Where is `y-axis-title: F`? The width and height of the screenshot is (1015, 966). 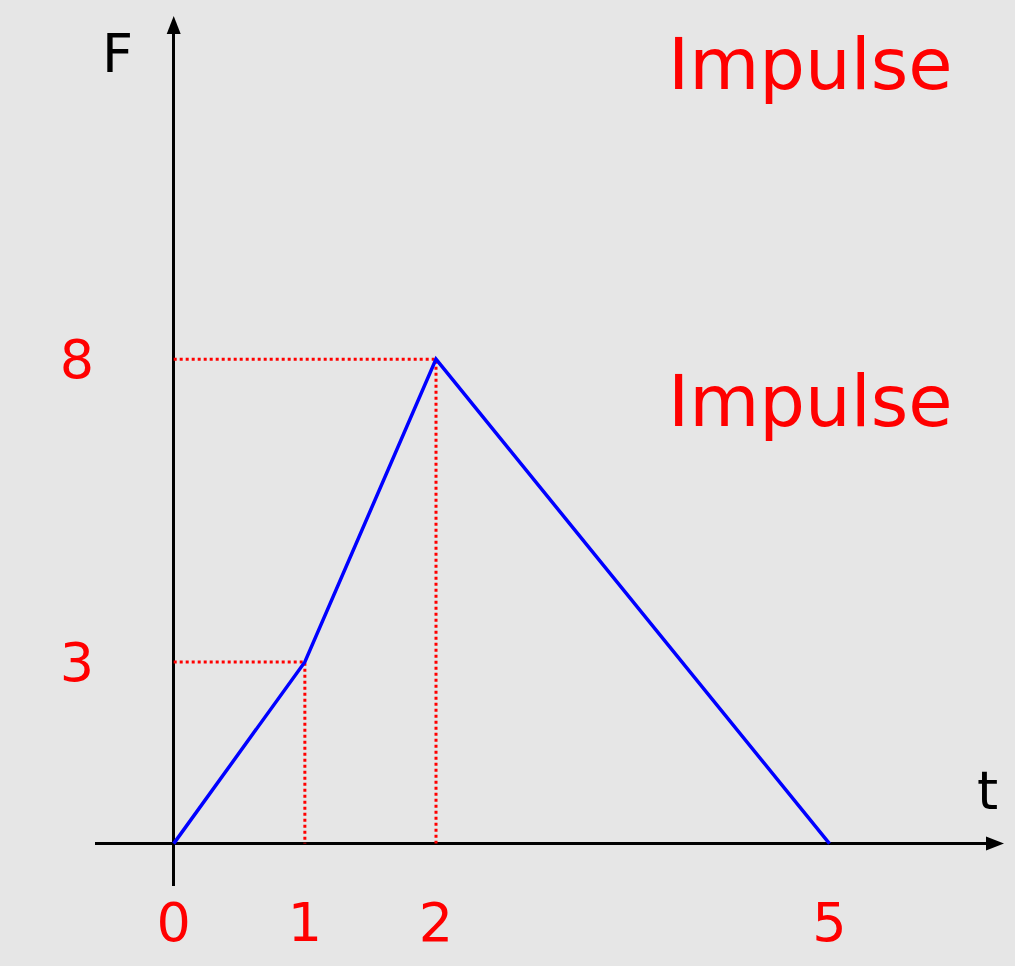
y-axis-title: F is located at coordinates (118, 53).